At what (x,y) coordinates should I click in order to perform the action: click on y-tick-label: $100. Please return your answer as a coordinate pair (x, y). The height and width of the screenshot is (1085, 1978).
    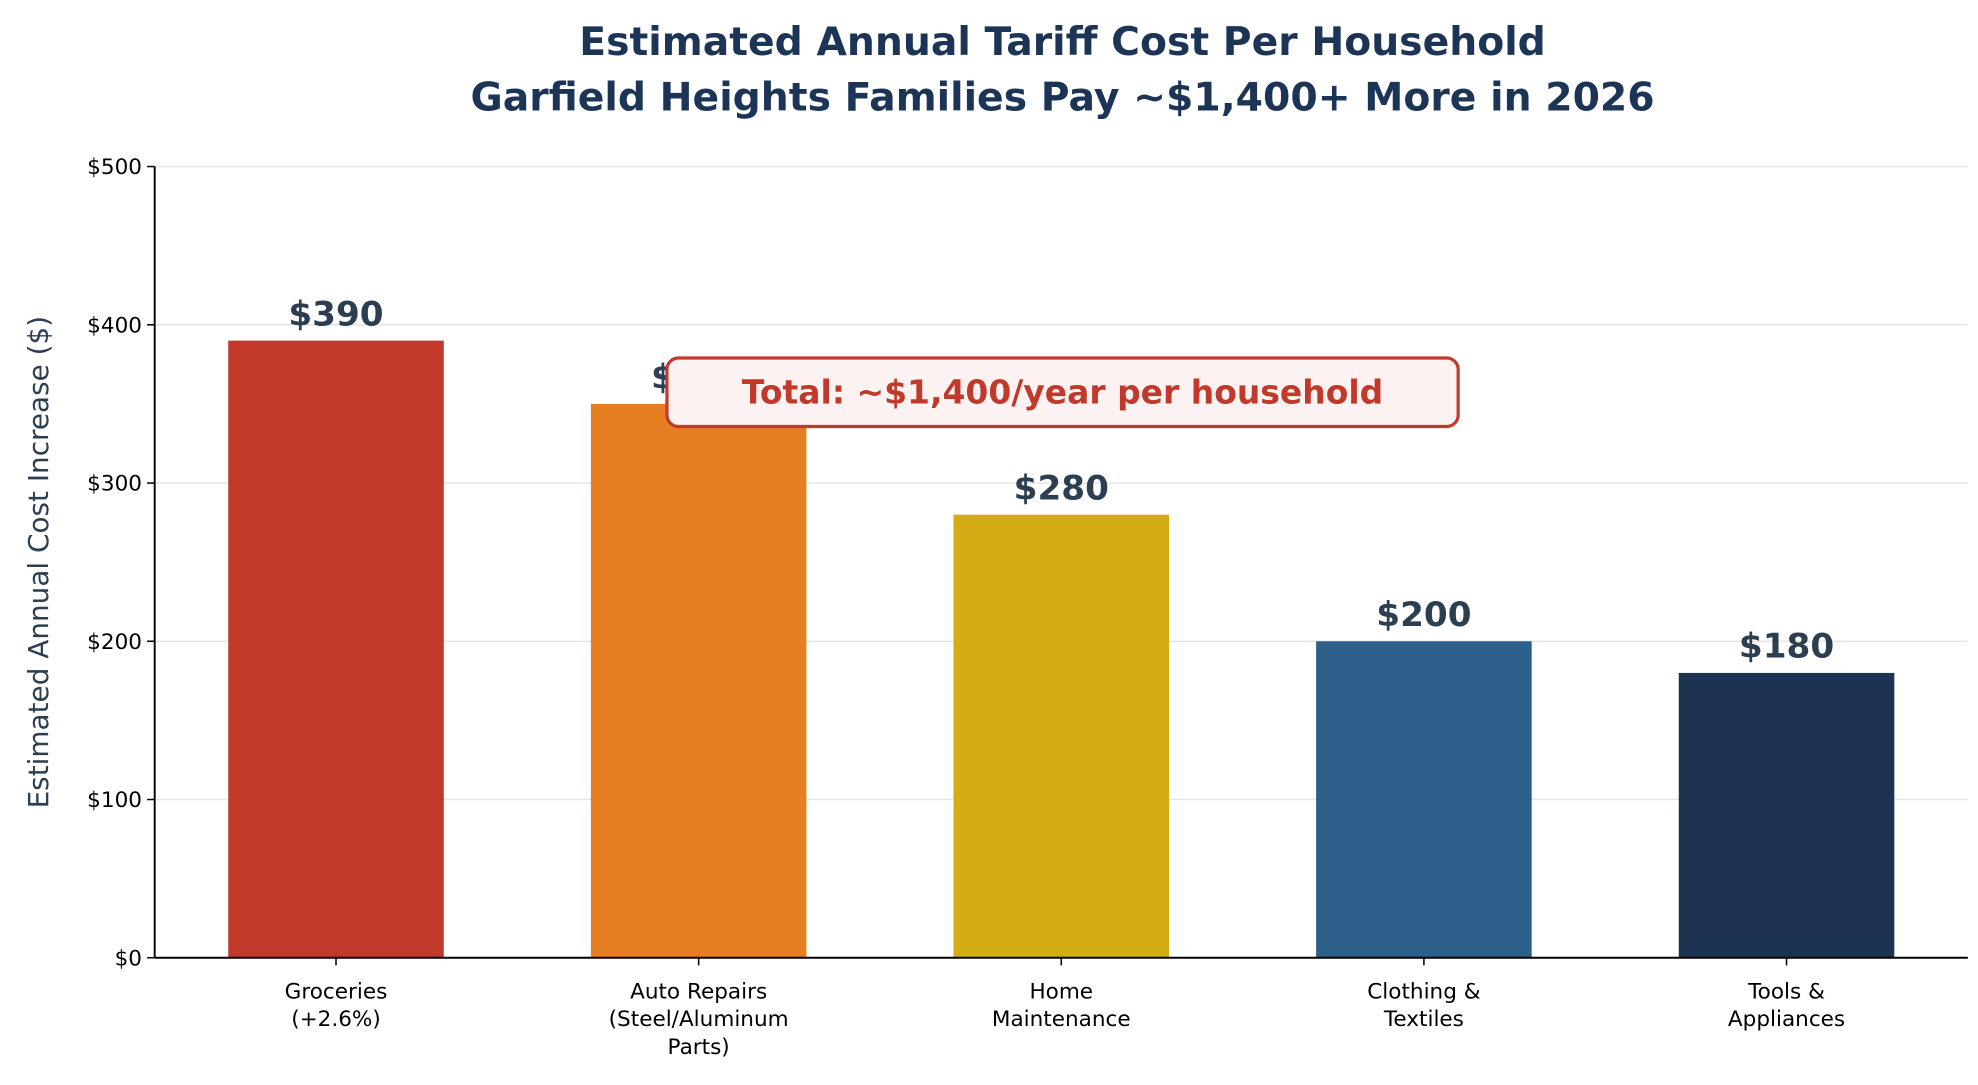
    Looking at the image, I should click on (114, 800).